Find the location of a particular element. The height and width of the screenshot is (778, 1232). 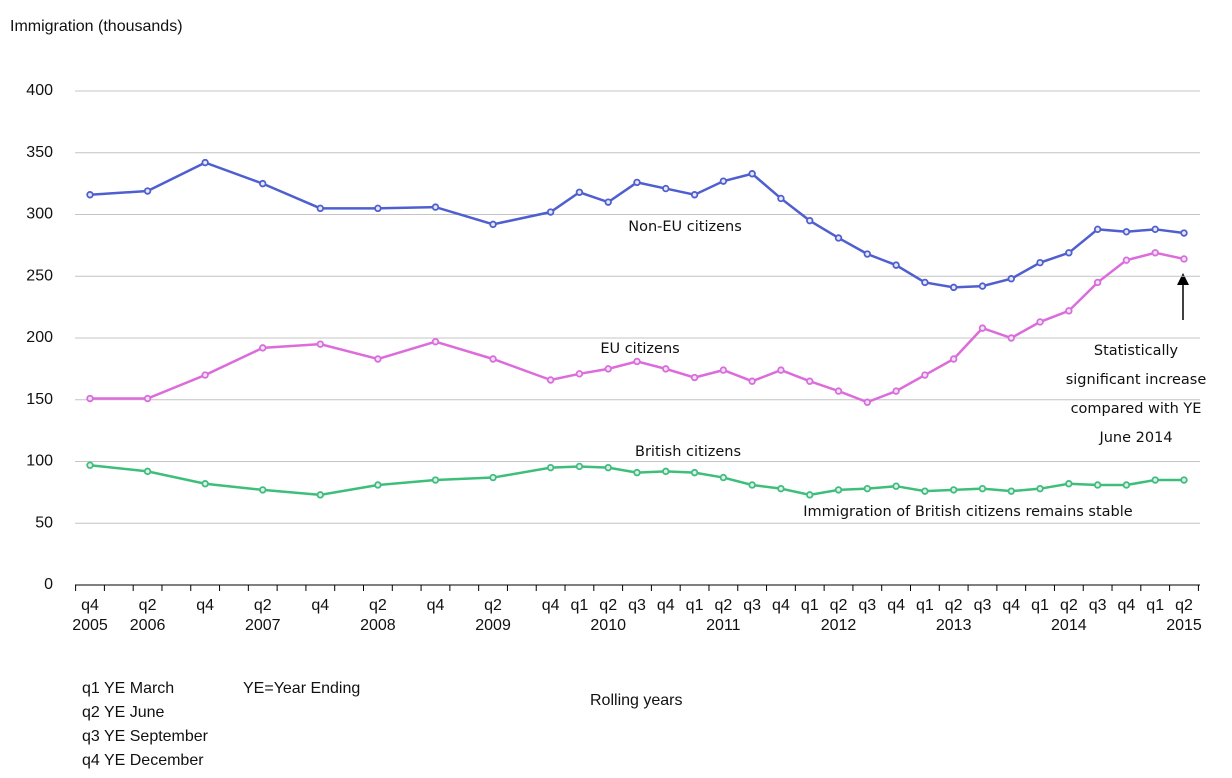

note: q4 YE December is located at coordinates (143, 760).